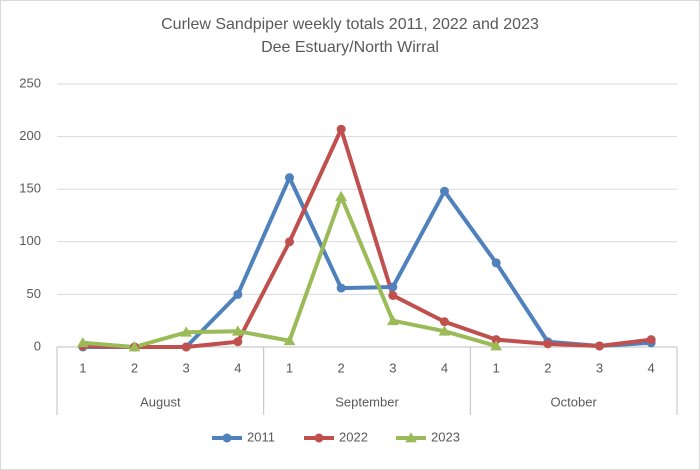 The image size is (700, 470). I want to click on y-tick-label: 100, so click(30, 240).